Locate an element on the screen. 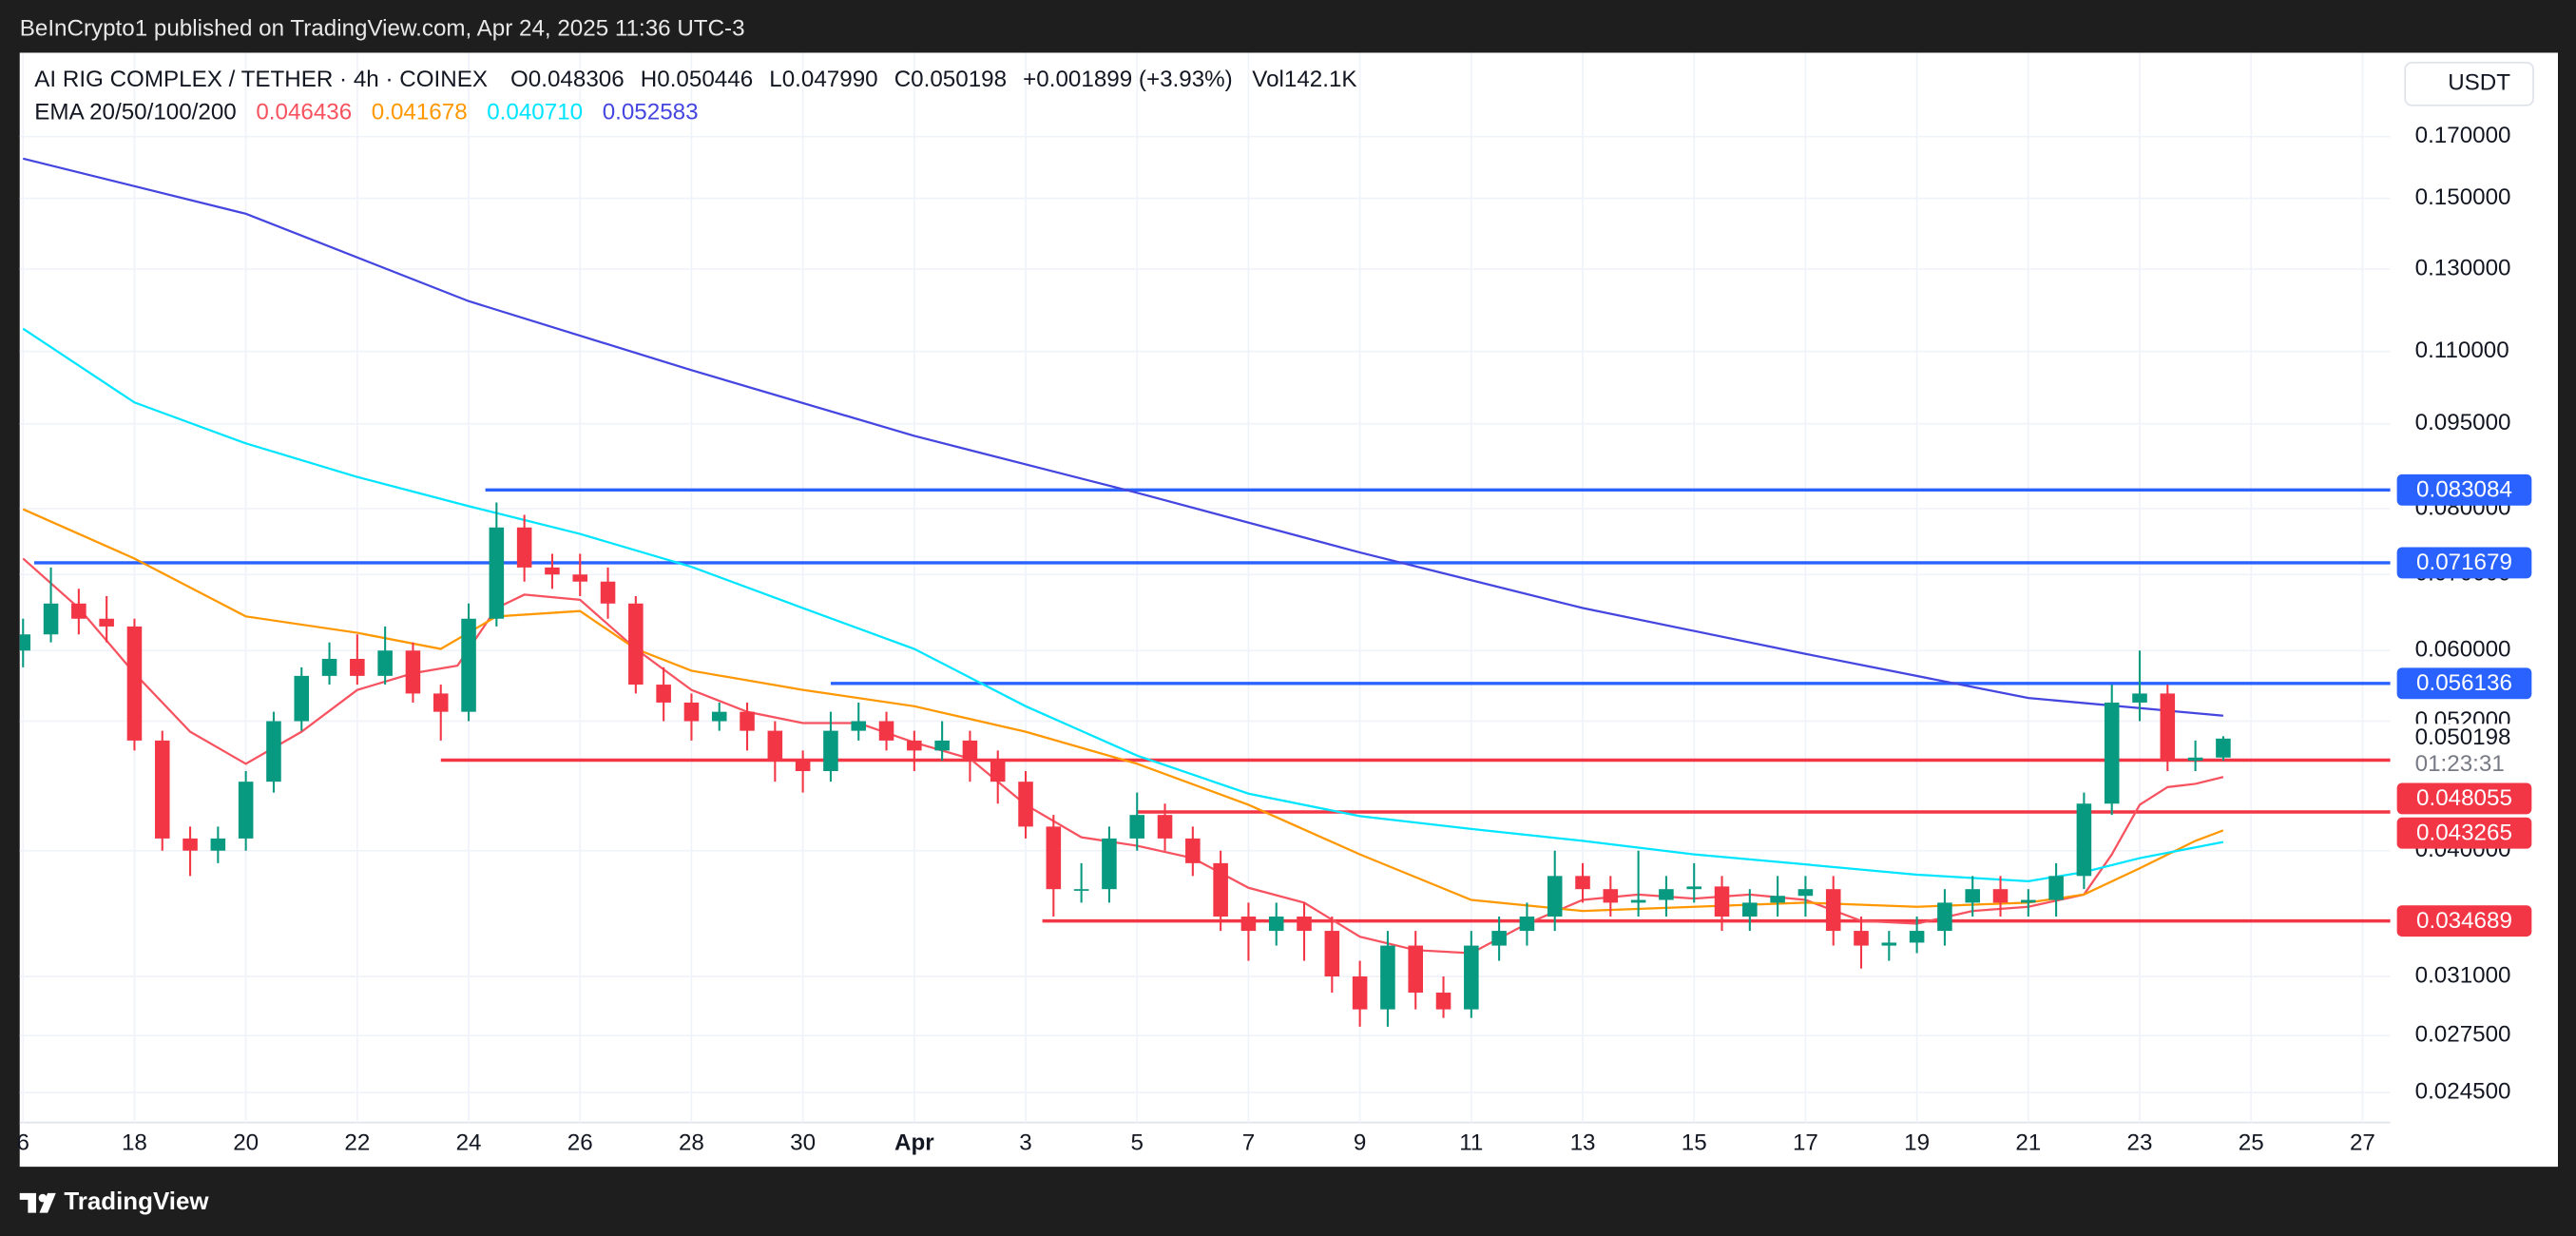 The height and width of the screenshot is (1236, 2576). y-tick-label: 0.027500 is located at coordinates (2463, 1035).